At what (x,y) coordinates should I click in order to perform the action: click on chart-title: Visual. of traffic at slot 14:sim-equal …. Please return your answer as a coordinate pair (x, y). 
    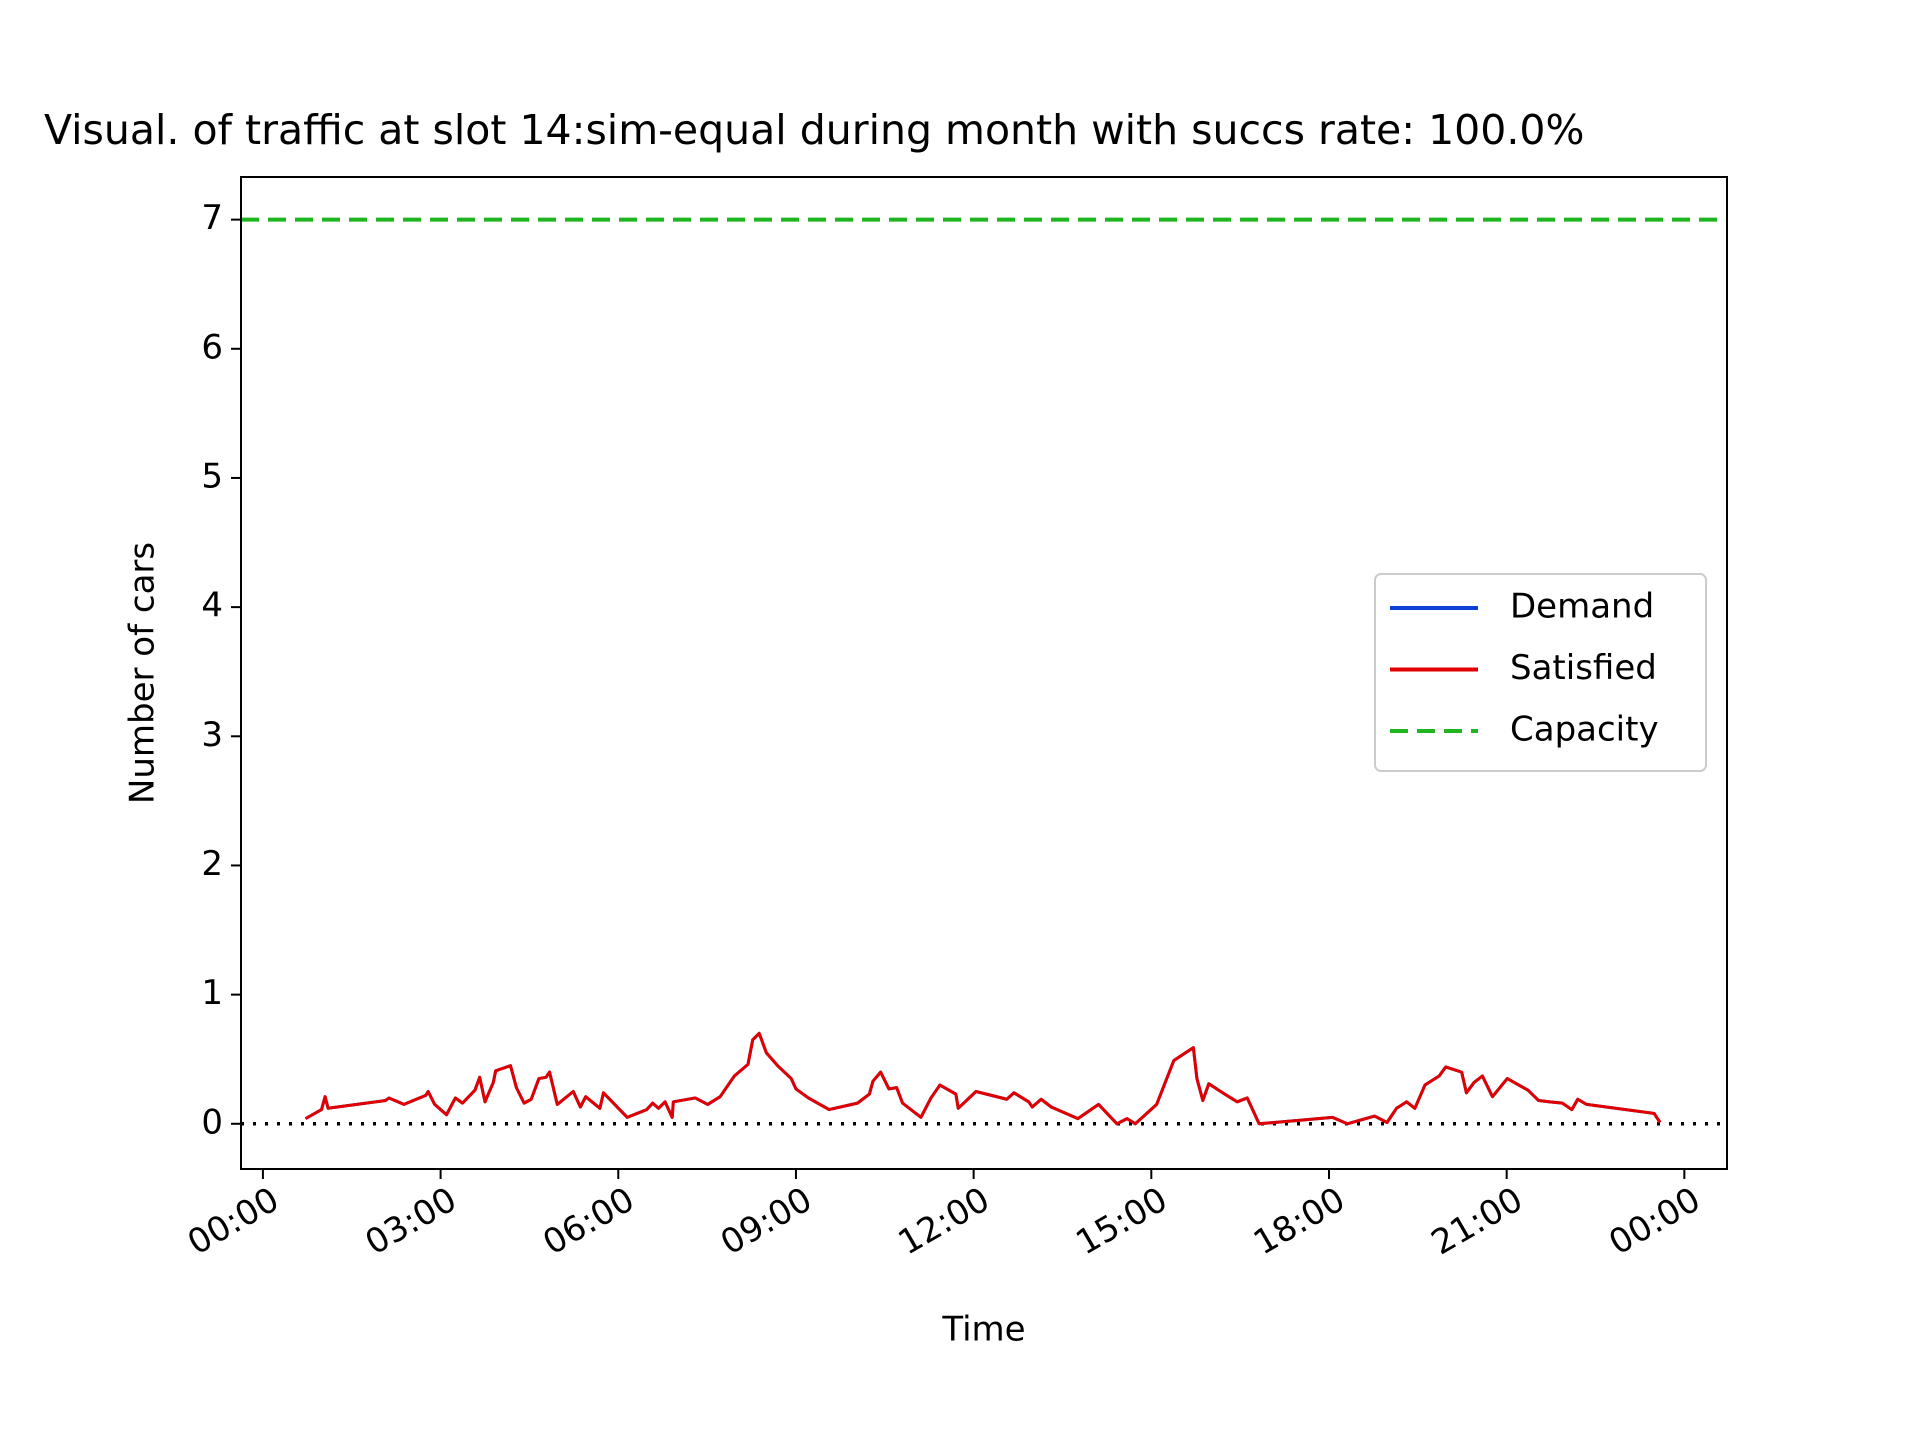
    Looking at the image, I should click on (814, 130).